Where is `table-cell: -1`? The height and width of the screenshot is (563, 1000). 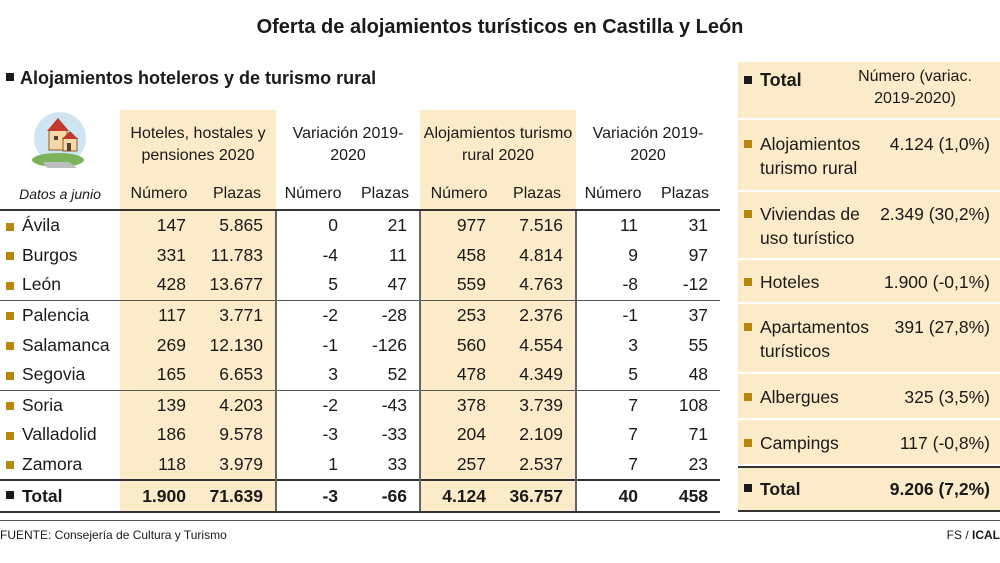
table-cell: -1 is located at coordinates (313, 345).